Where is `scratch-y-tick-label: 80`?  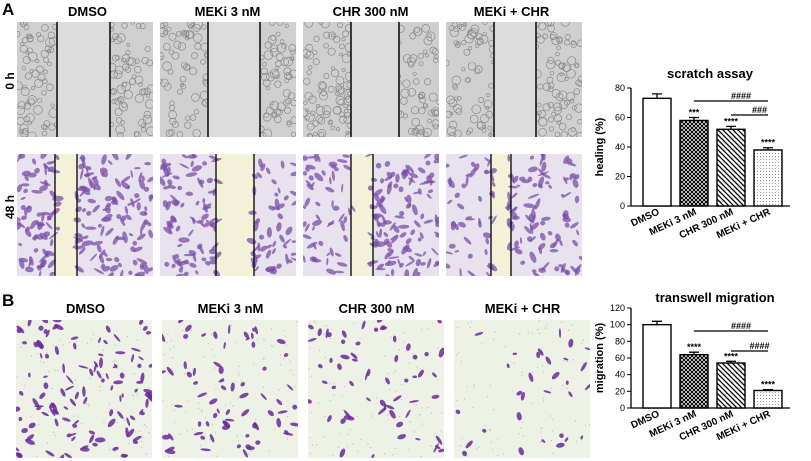
scratch-y-tick-label: 80 is located at coordinates (620, 88).